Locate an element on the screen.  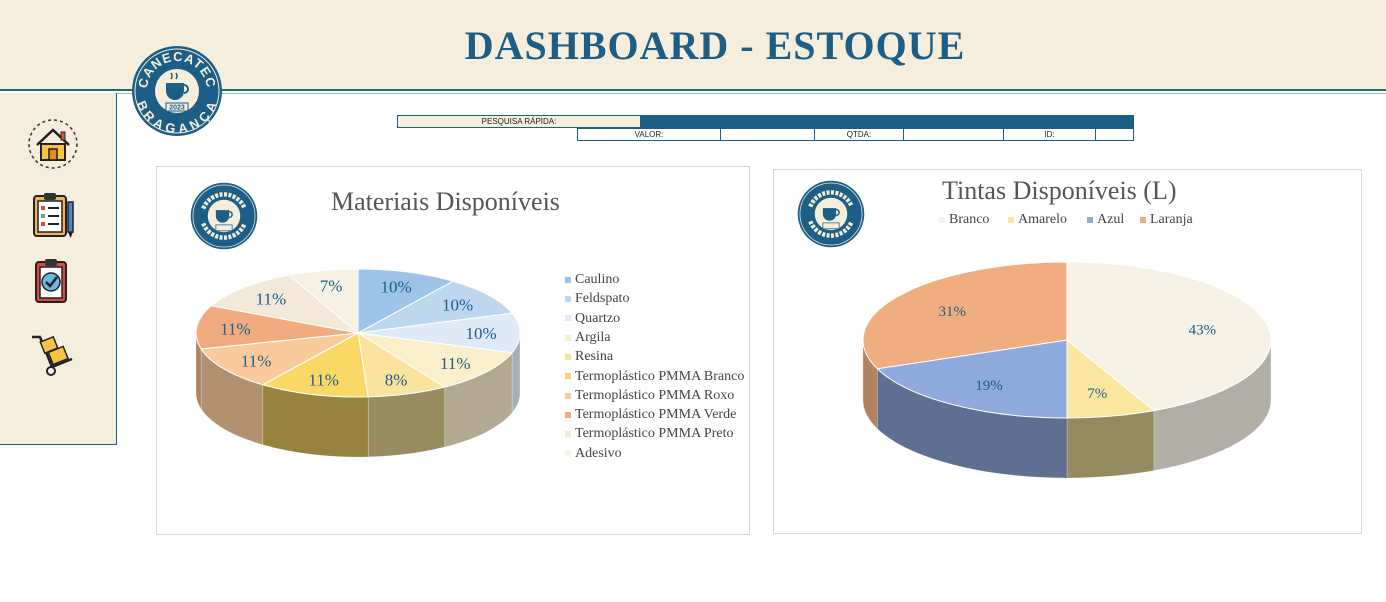
id-label: ID: is located at coordinates (1050, 134).